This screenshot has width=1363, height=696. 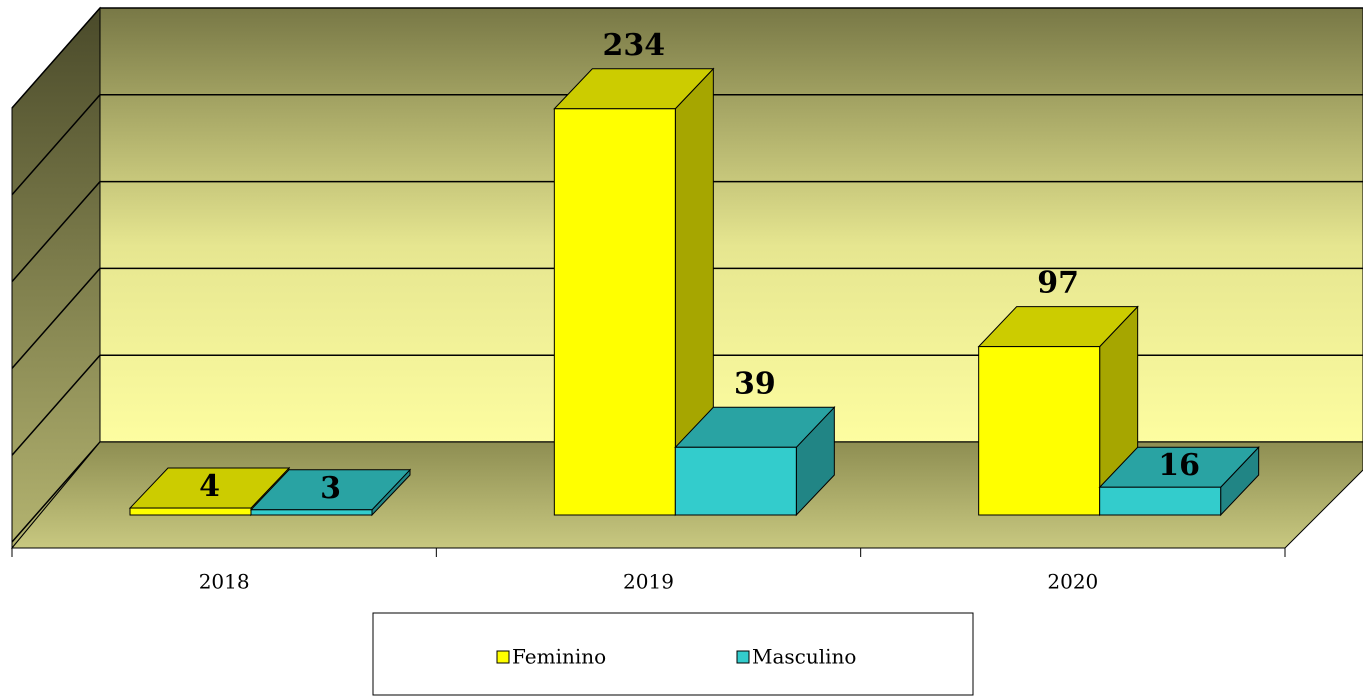 I want to click on x-tick-label: 2019, so click(x=648, y=582).